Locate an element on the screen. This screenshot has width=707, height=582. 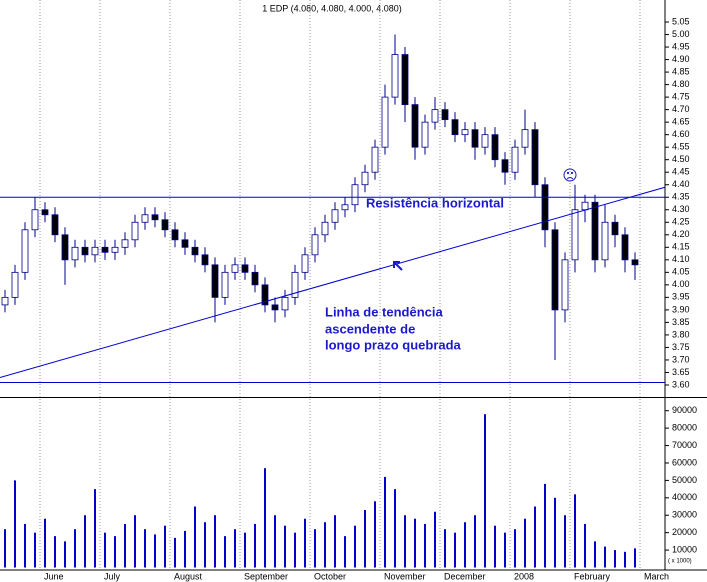
x-tick-label: July is located at coordinates (112, 576).